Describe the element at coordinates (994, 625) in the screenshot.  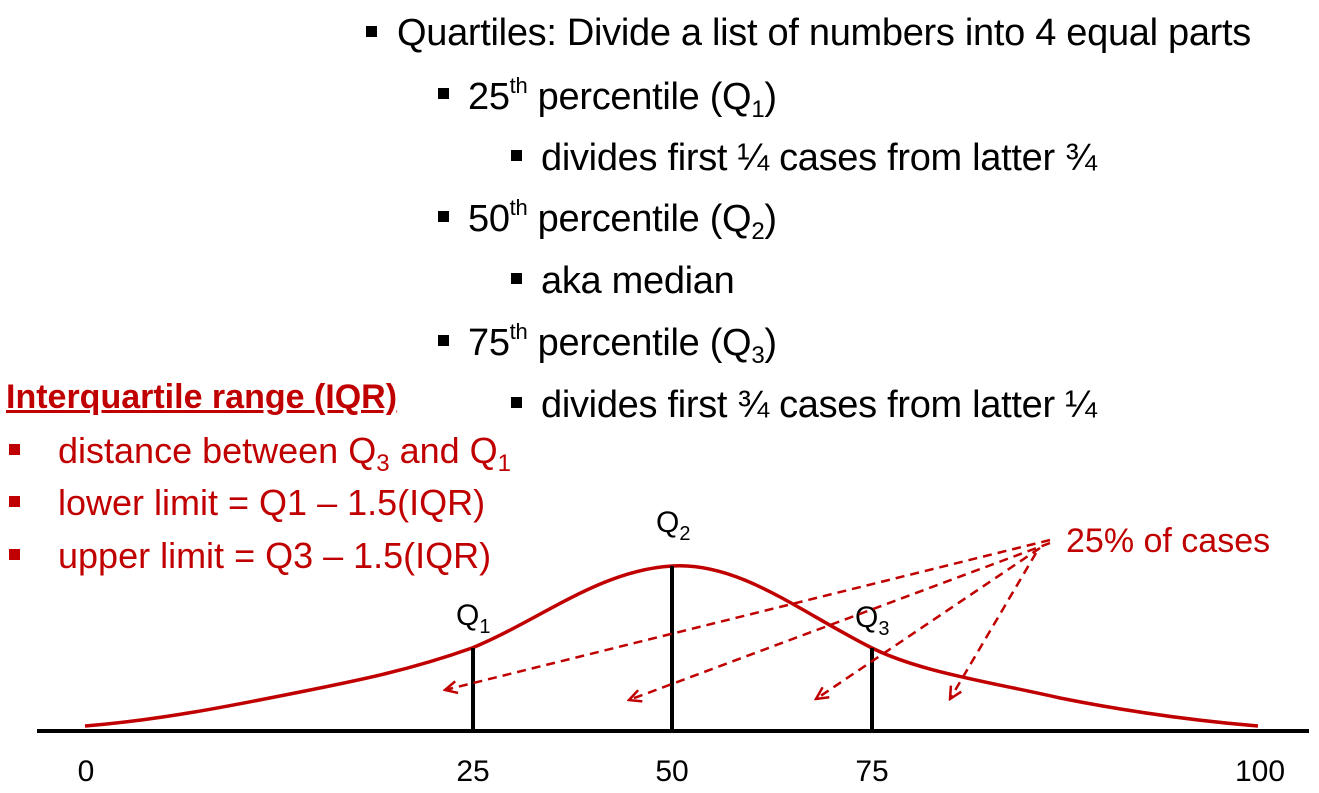
I see `arrow-to-fourth-quarter` at that location.